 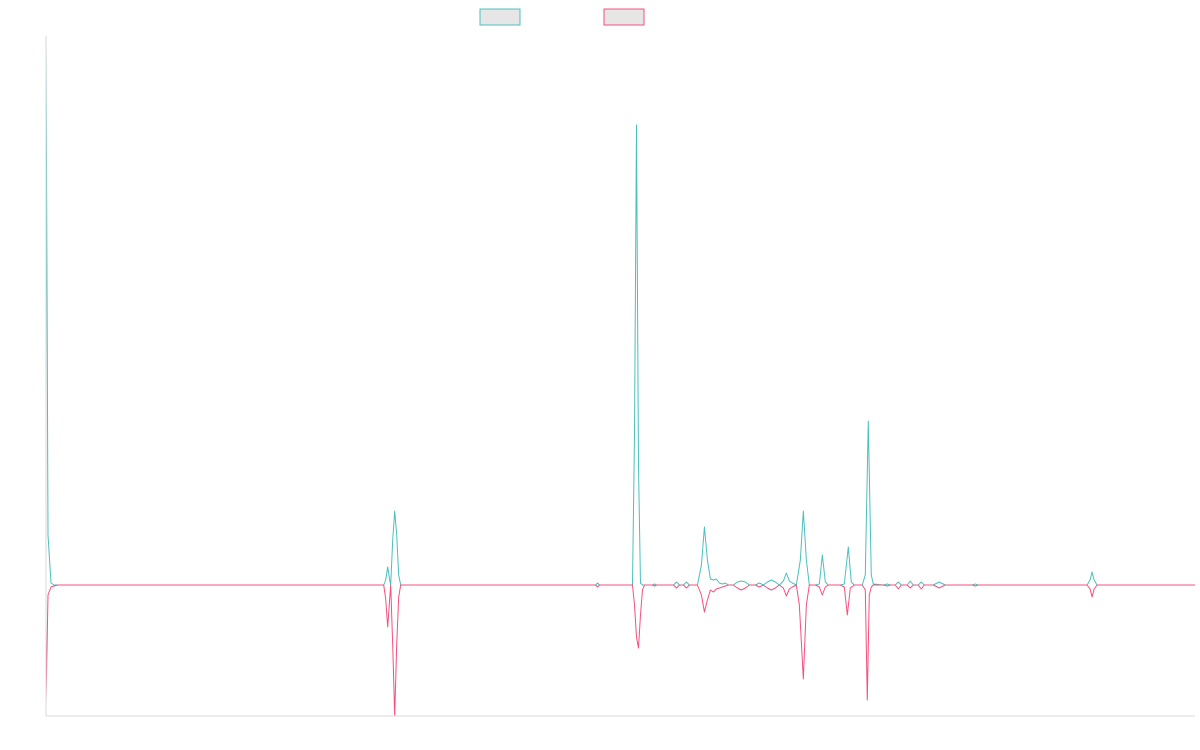 What do you see at coordinates (562, 17) in the screenshot?
I see `legend` at bounding box center [562, 17].